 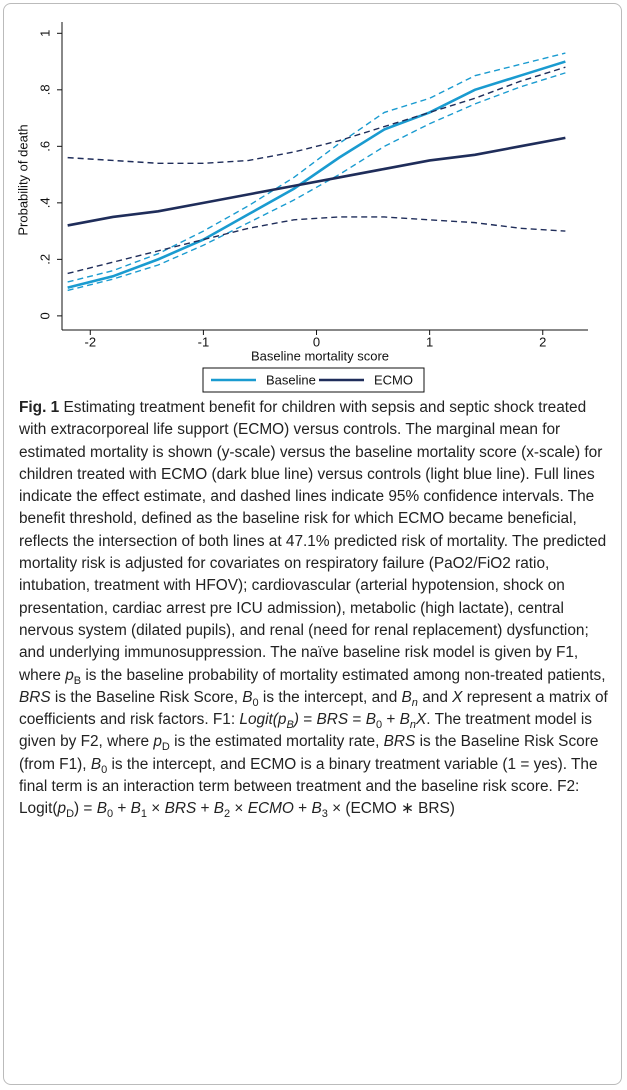 What do you see at coordinates (263, 720) in the screenshot?
I see `caption-text: Logit(p` at bounding box center [263, 720].